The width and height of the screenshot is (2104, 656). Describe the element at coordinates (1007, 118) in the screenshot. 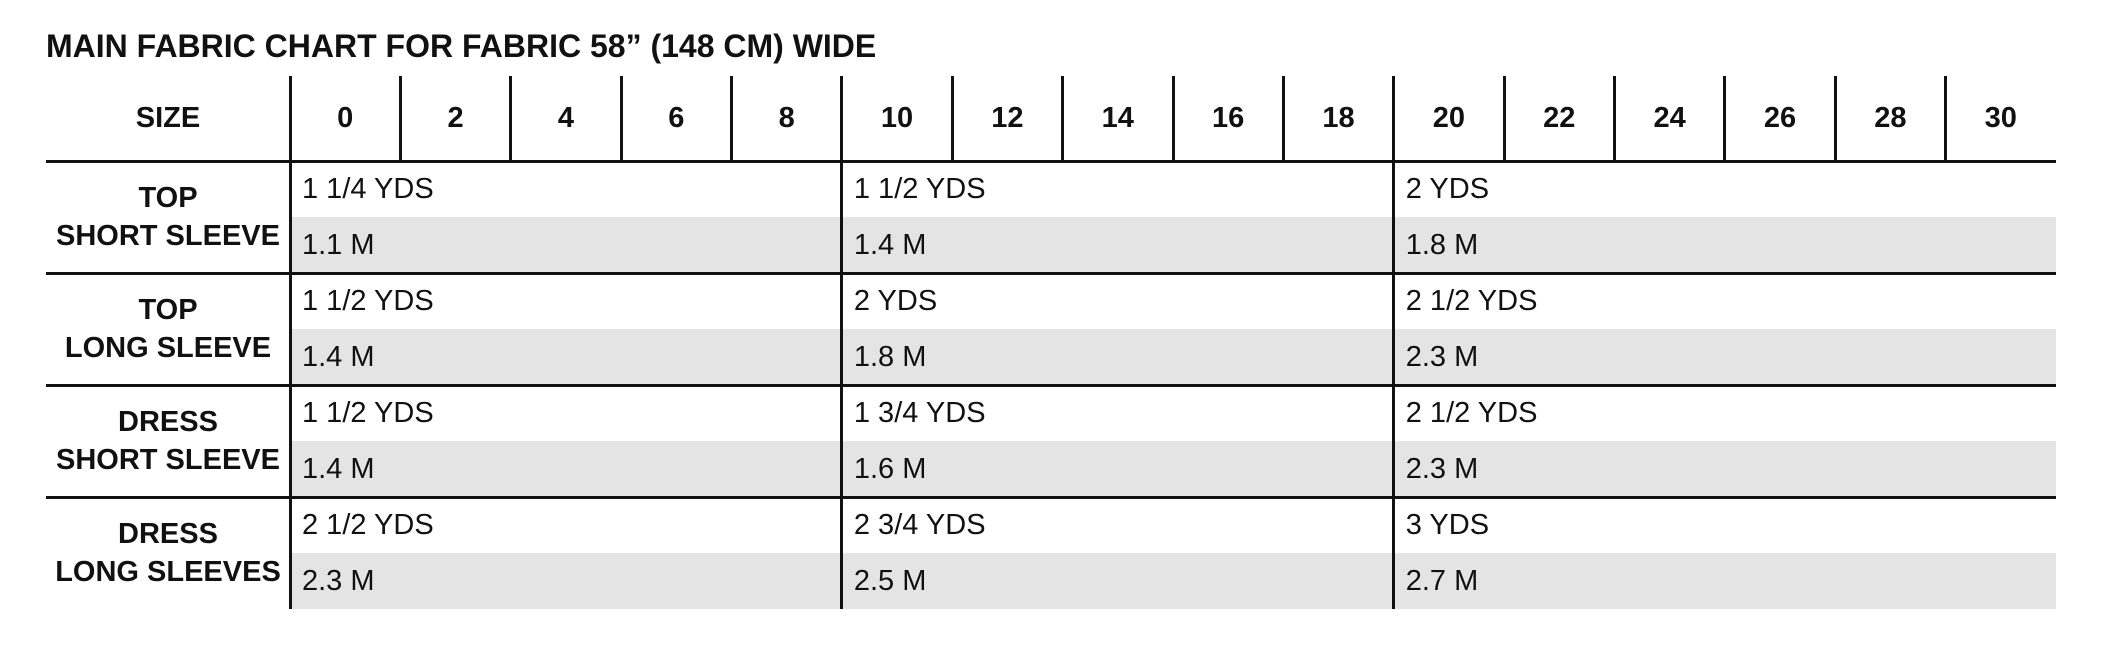

I see `size-column-header: 12` at that location.